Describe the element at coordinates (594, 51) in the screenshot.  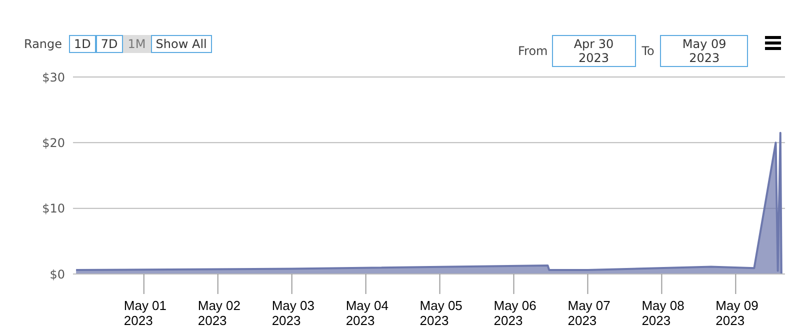
I see `text: Apr 30 2023` at that location.